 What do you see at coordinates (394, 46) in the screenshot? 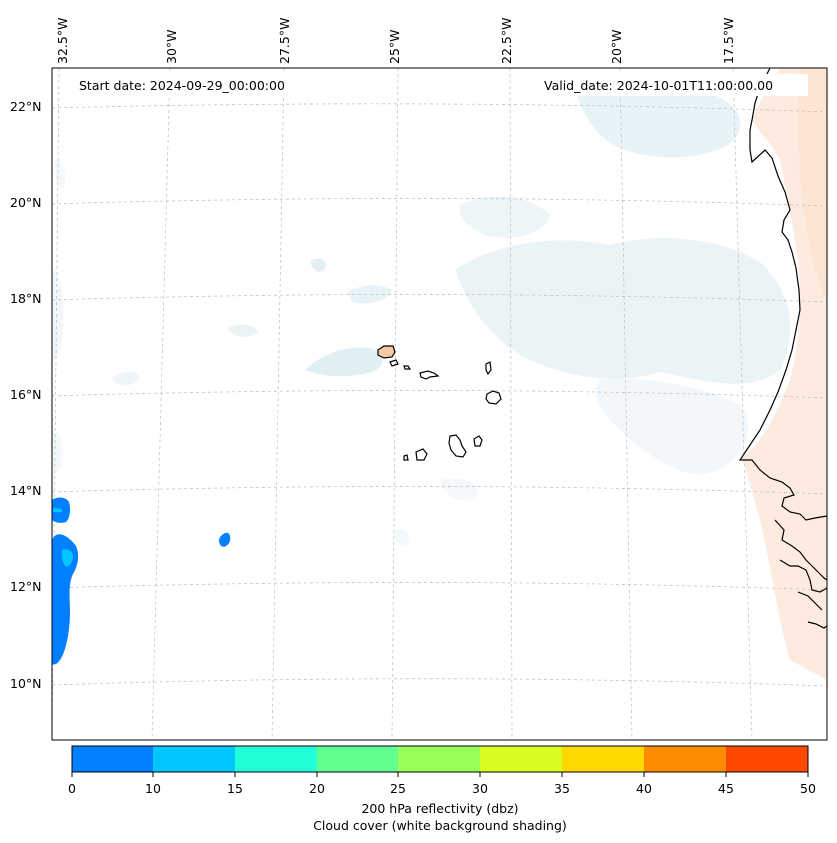
I see `lon-label-25w: 25°W` at bounding box center [394, 46].